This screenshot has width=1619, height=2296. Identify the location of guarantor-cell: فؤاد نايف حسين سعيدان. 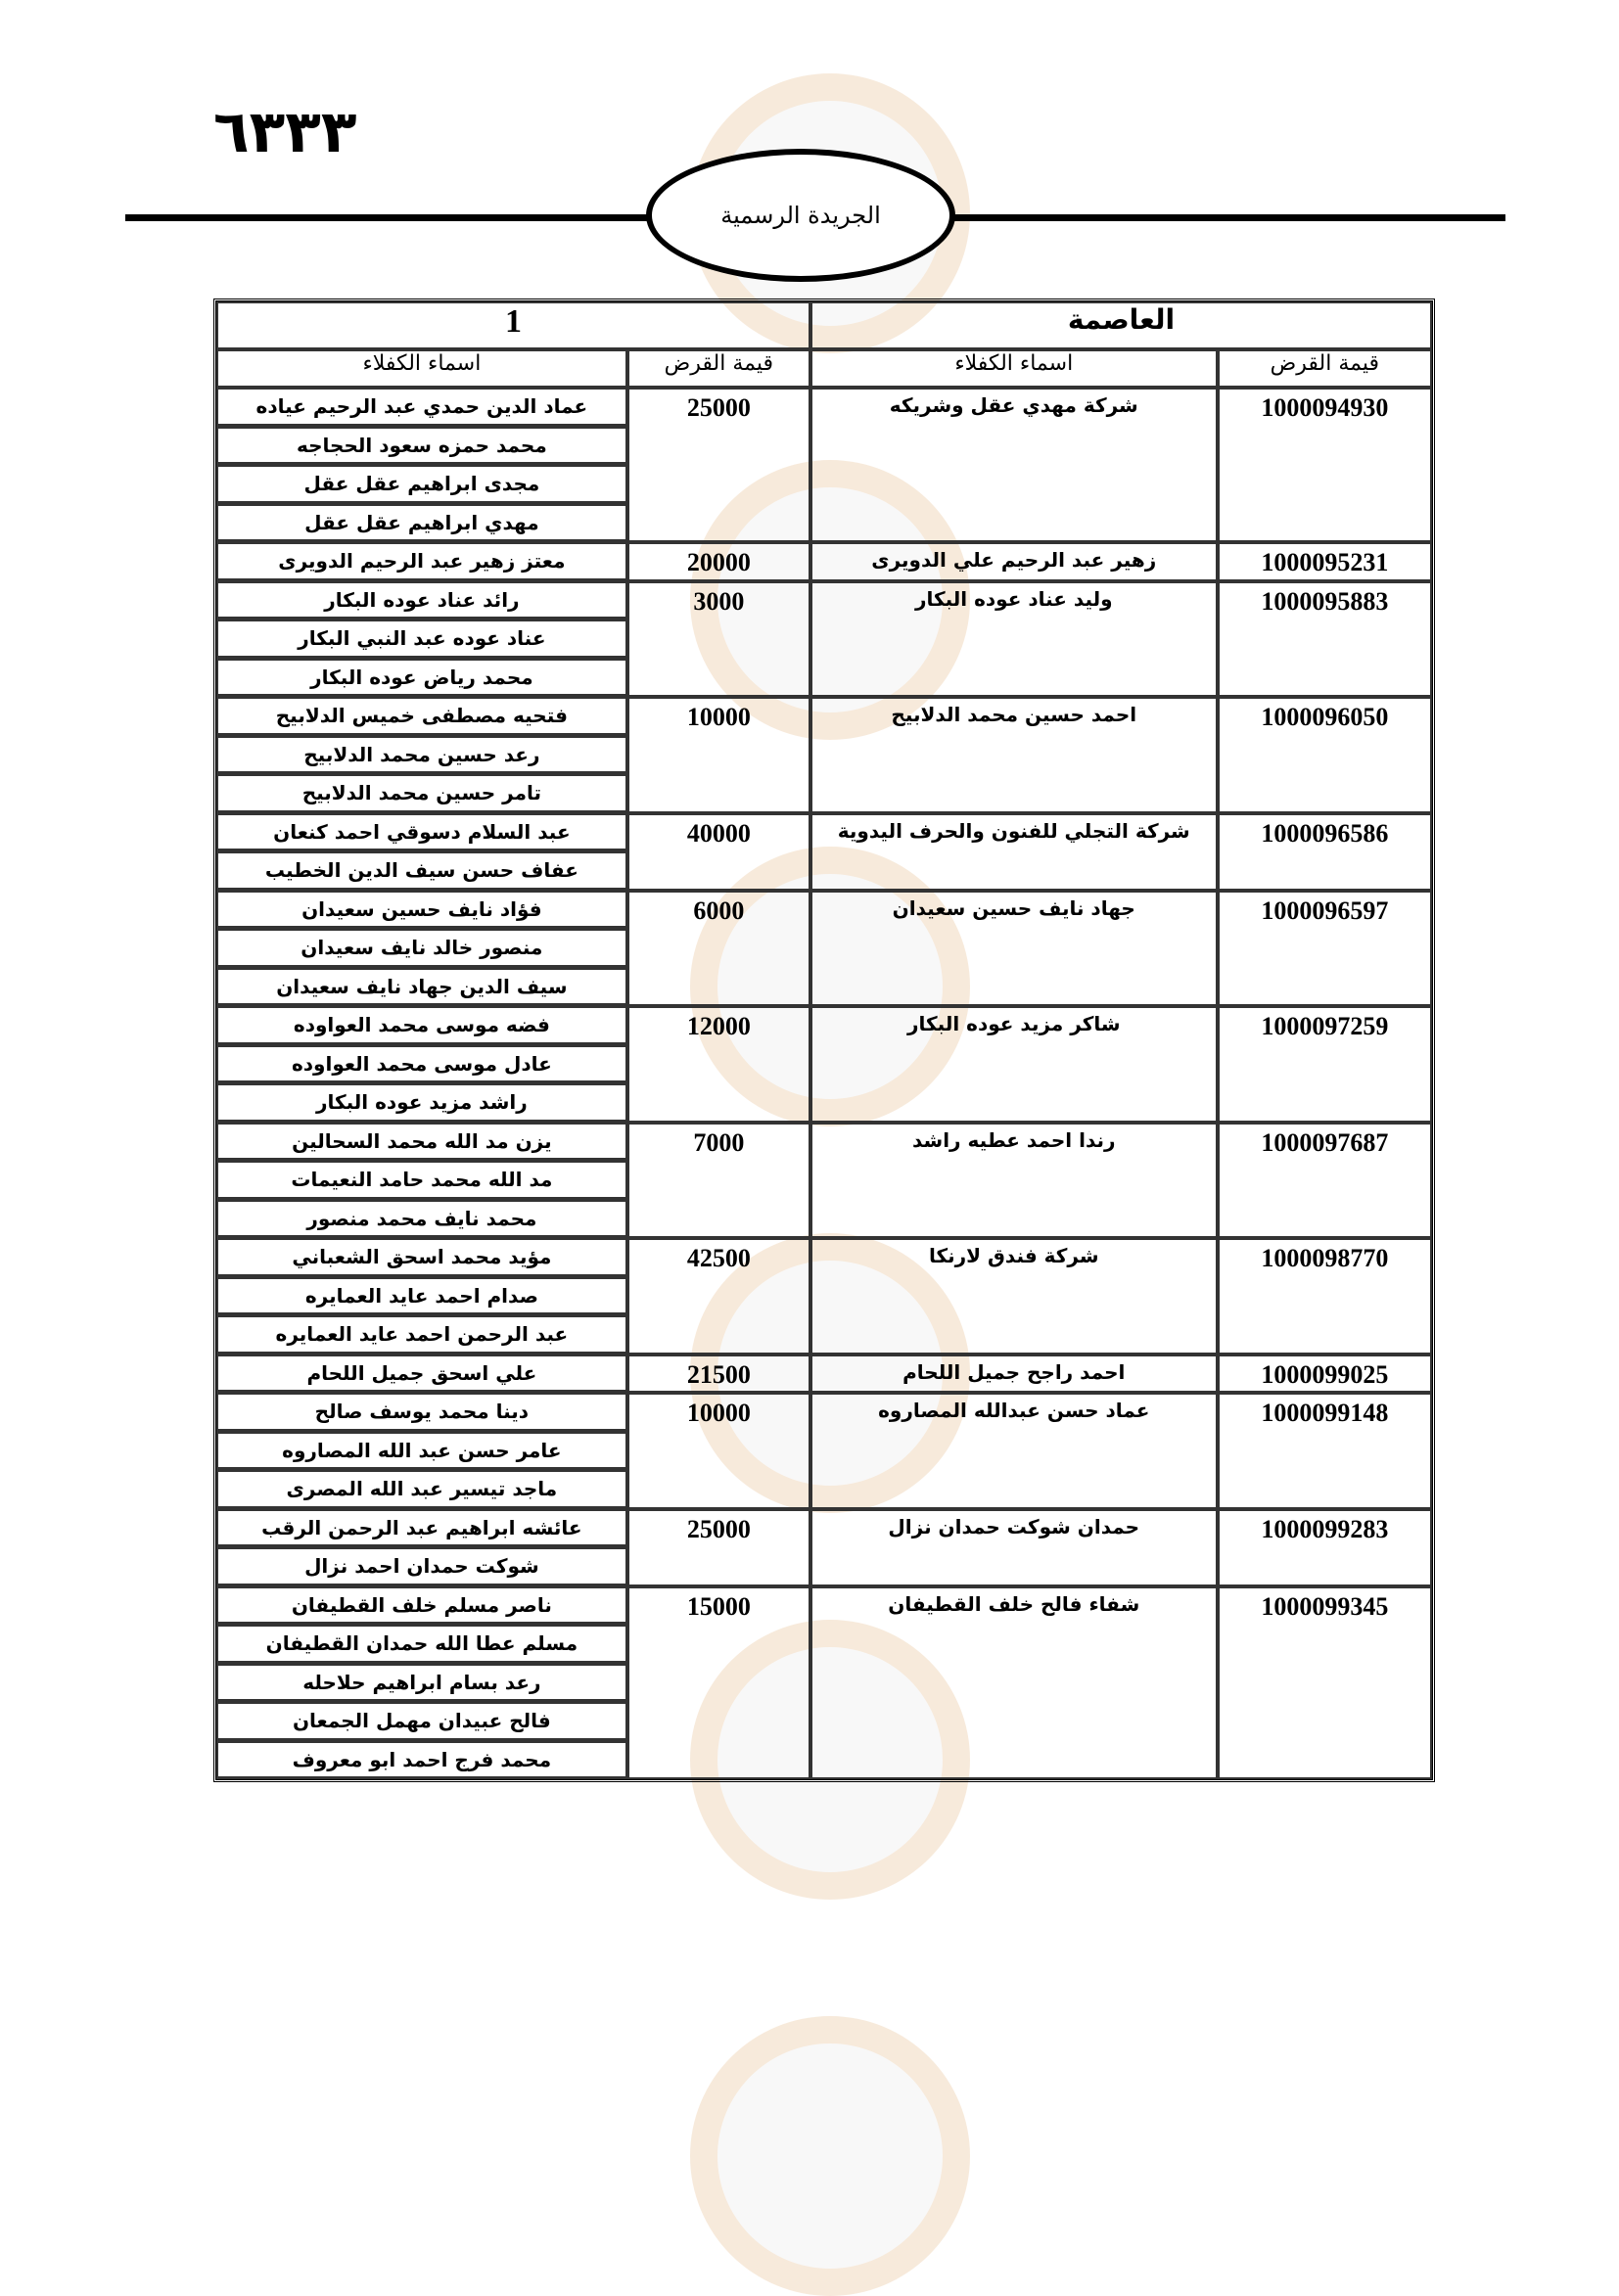
(421, 909).